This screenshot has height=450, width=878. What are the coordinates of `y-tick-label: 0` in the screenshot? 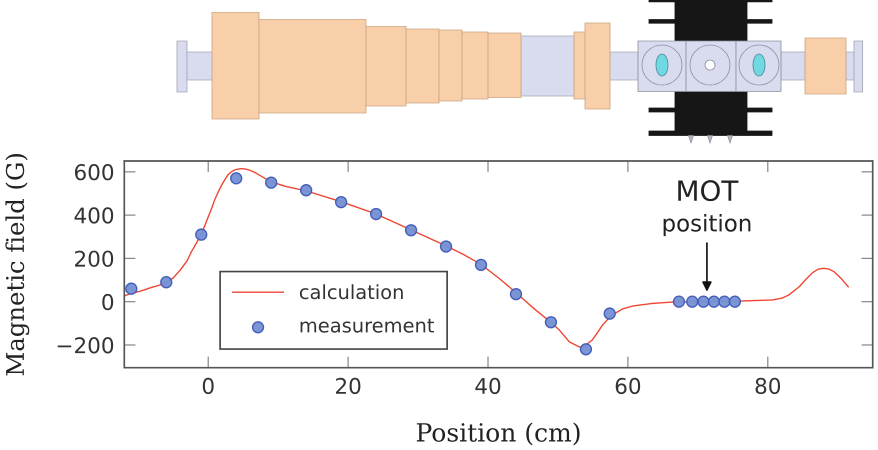 It's located at (108, 302).